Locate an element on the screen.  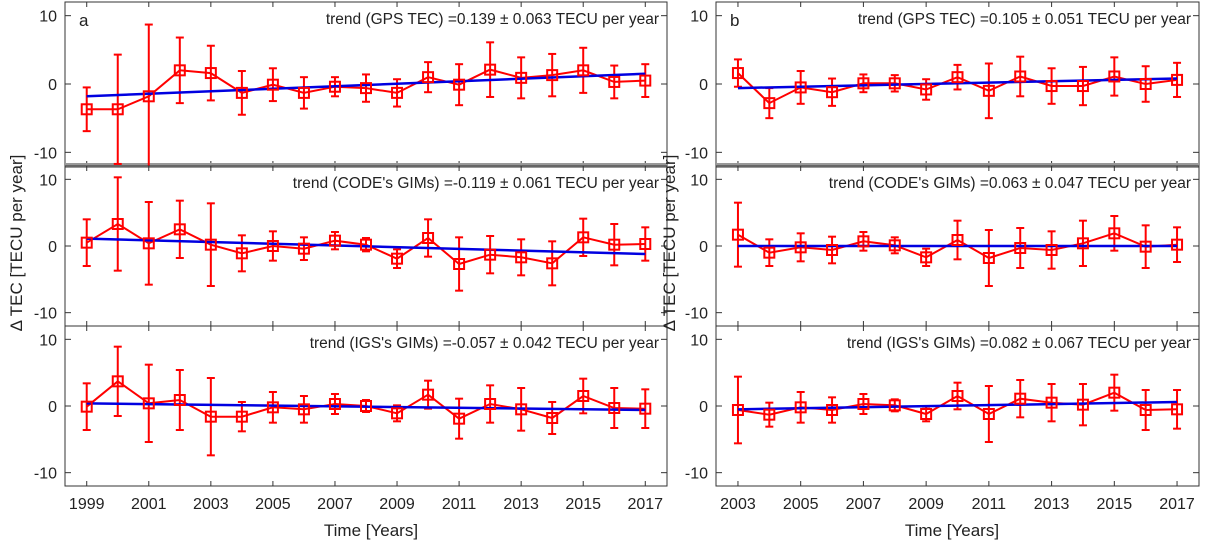
x-tick-label: 2011 is located at coordinates (989, 504).